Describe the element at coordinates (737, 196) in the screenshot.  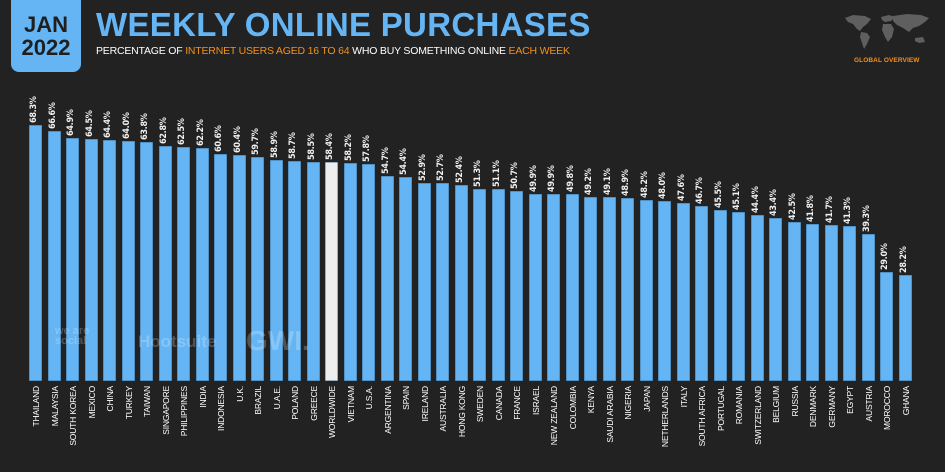
I see `value-label: 45.1%` at that location.